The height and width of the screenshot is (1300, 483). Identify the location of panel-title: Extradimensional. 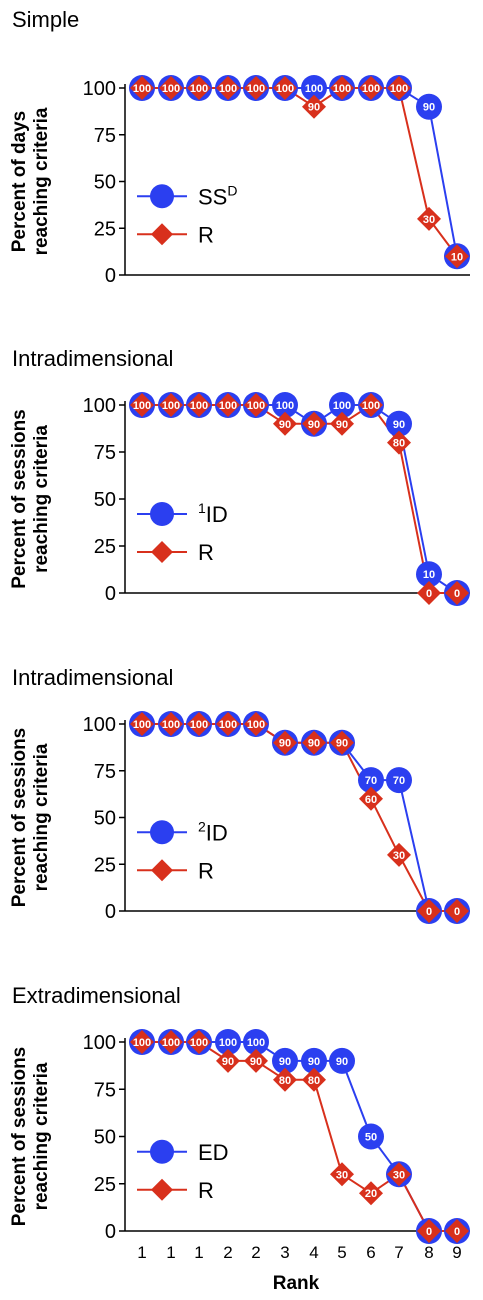
(96, 995).